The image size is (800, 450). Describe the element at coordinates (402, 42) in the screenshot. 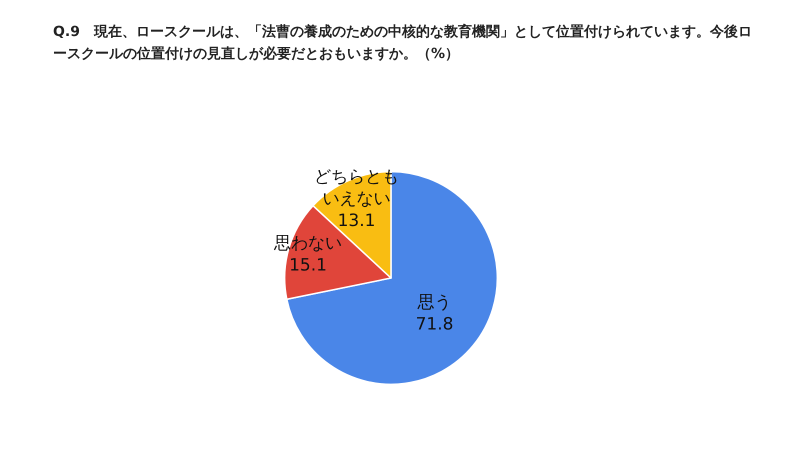

I see `chart-title: Q.9 現在、ロースクールは、「法曹の養成のための中核的な教育機関」として位置付けられています。今後ロースクールの位置付けの見直しが必要だとおもいますか。（%）` at that location.